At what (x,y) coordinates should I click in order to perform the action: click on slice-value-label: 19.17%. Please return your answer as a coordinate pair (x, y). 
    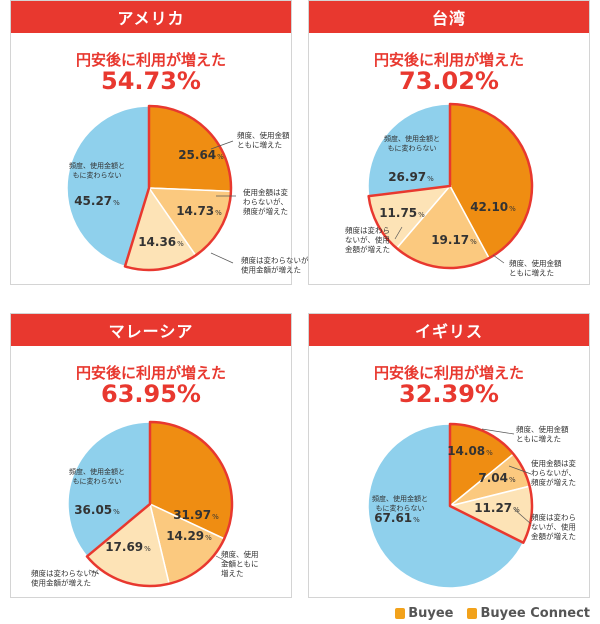
    Looking at the image, I should click on (454, 240).